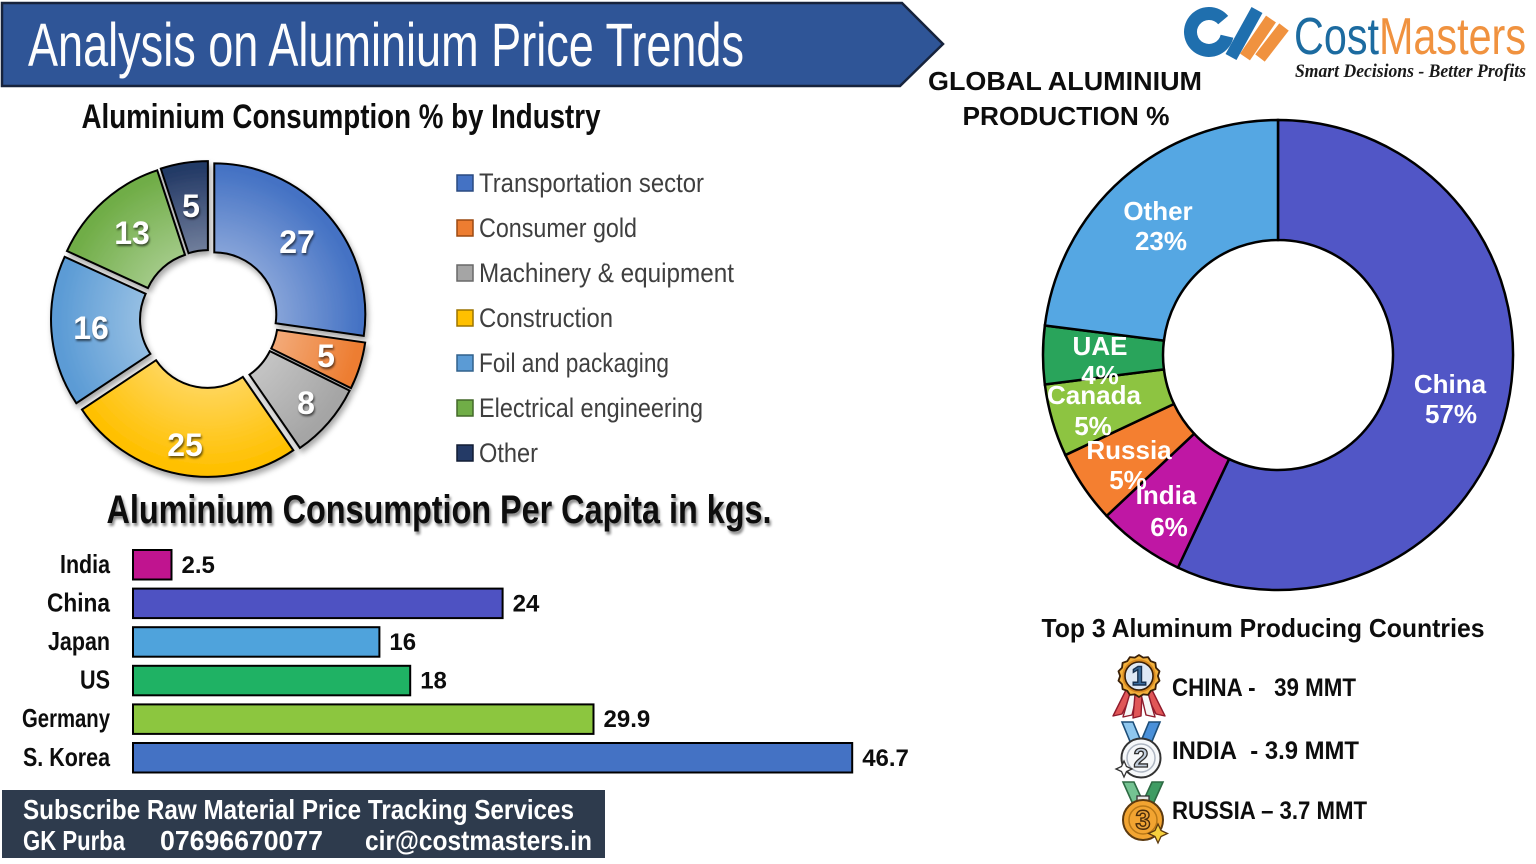 The image size is (1536, 864). What do you see at coordinates (574, 363) in the screenshot?
I see `svg-text: Foil and packaging` at bounding box center [574, 363].